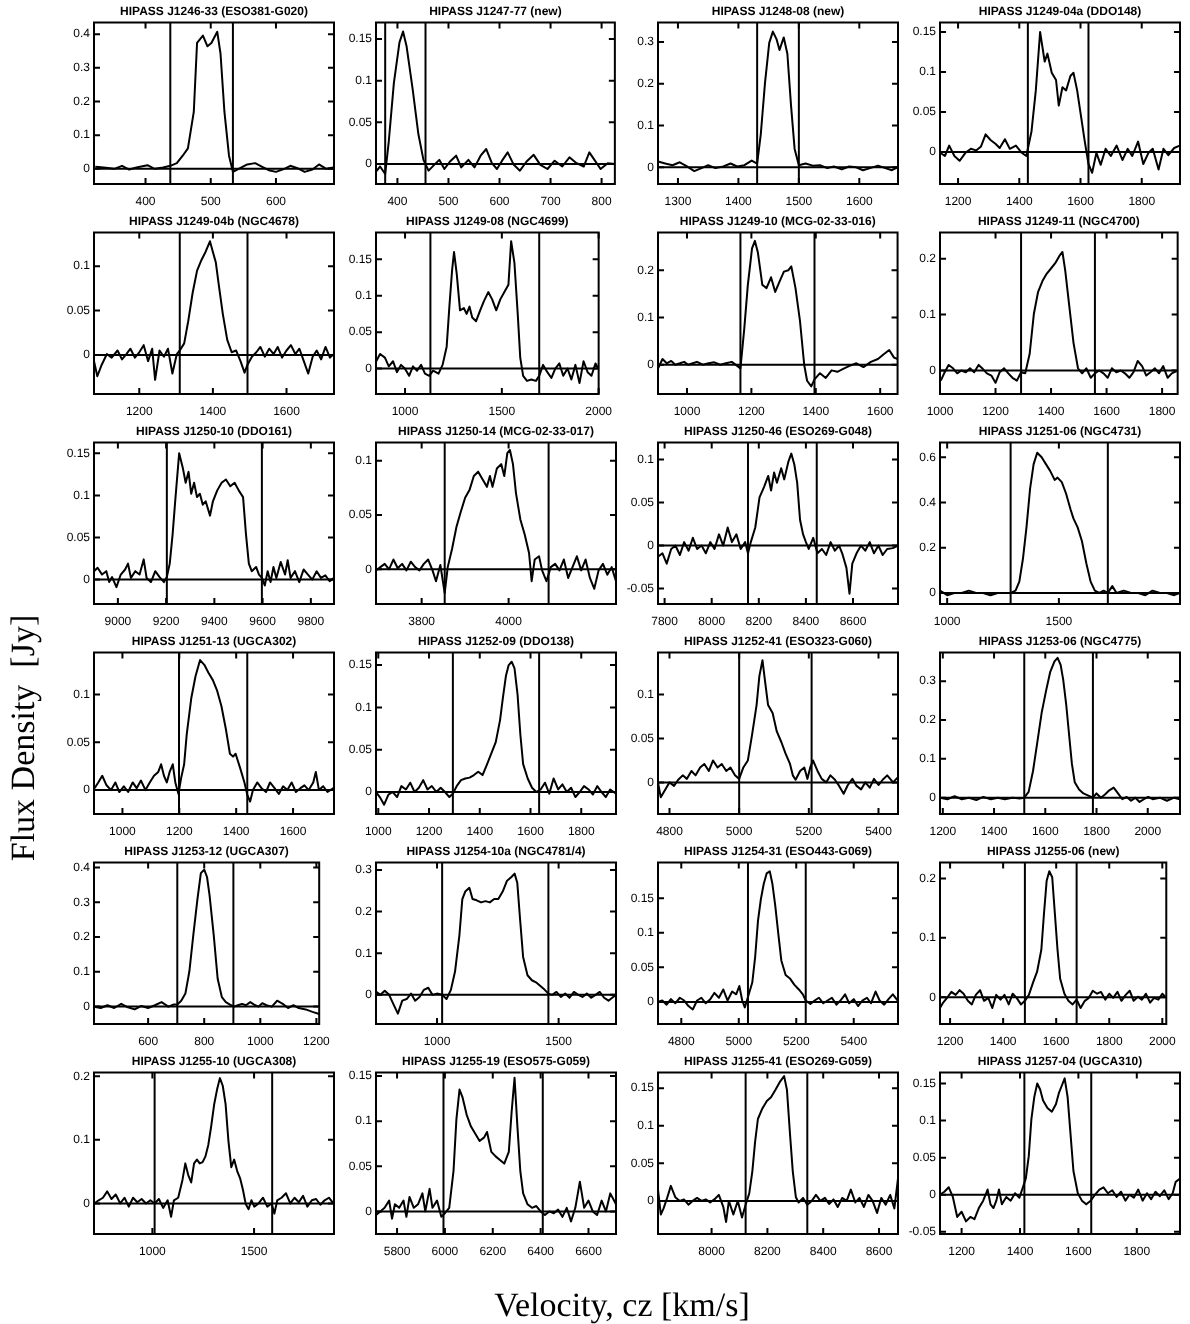 This screenshot has width=1190, height=1324. What do you see at coordinates (622, 1305) in the screenshot?
I see `x-axis-title: Velocity, cz [km/s]` at bounding box center [622, 1305].